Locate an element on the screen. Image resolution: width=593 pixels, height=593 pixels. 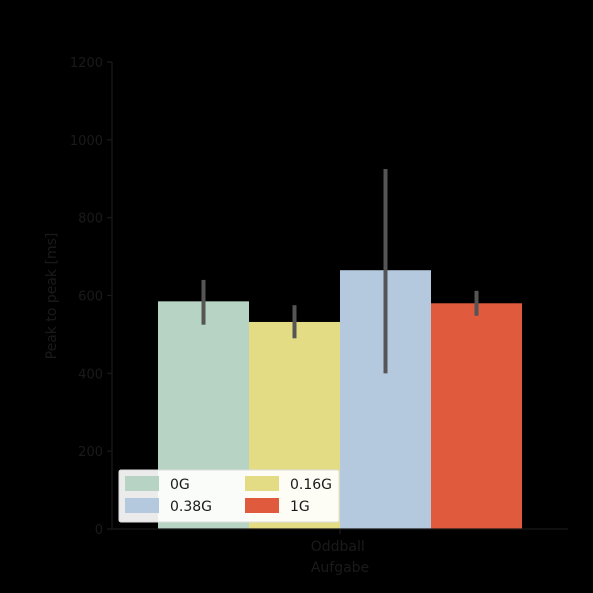
legend-box is located at coordinates (229, 496).